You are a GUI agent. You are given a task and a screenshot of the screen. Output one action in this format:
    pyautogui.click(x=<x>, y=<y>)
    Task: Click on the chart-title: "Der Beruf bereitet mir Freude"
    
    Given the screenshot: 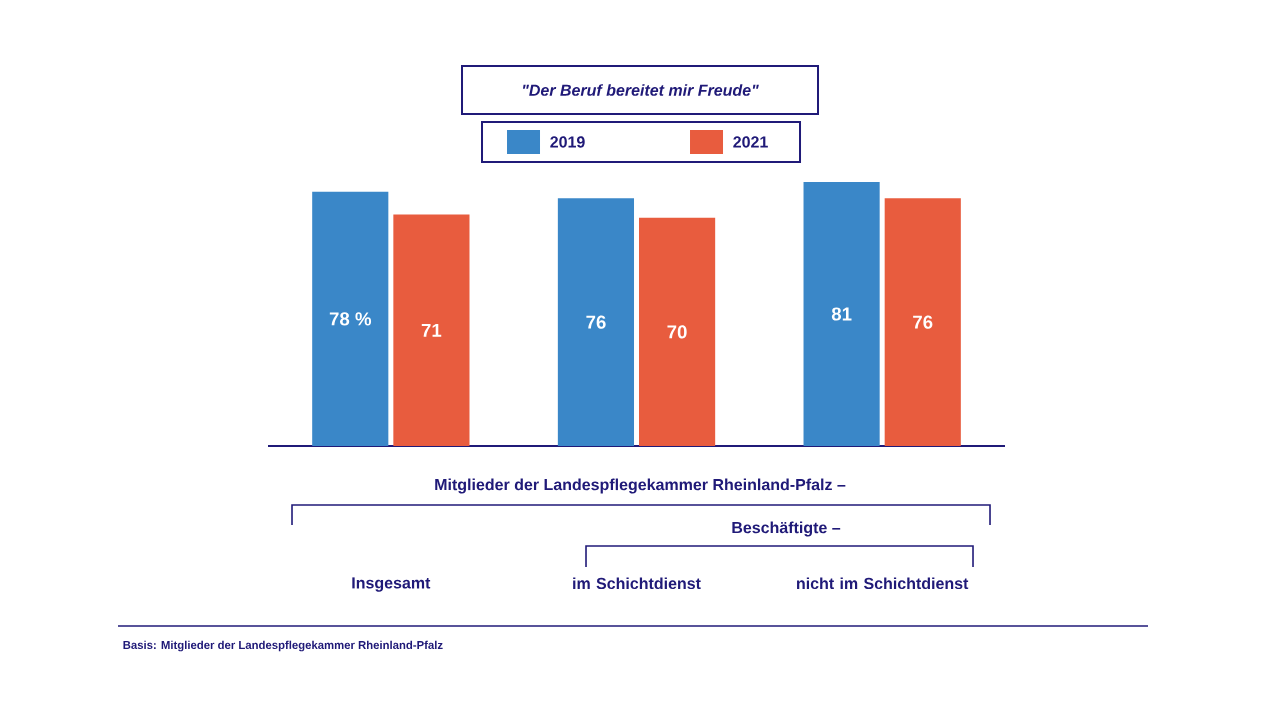 What is the action you would take?
    pyautogui.click(x=641, y=90)
    